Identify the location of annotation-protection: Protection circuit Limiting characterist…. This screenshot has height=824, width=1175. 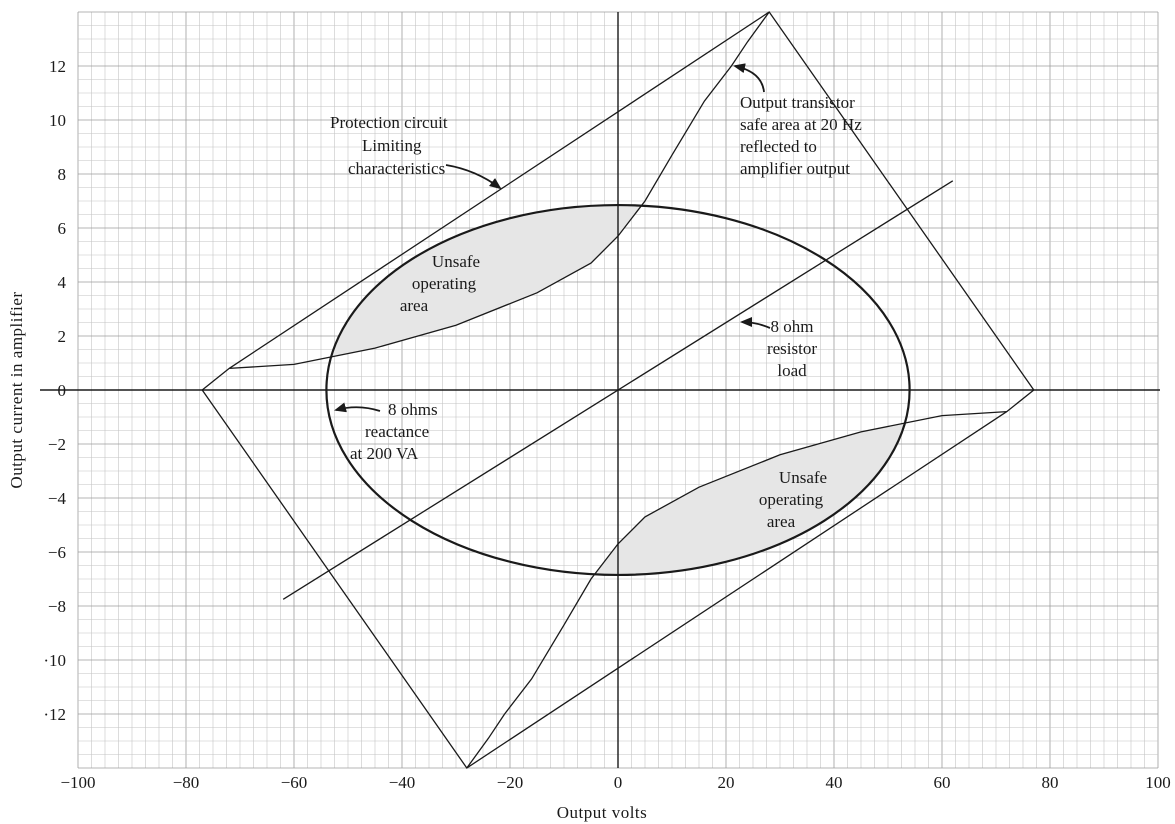
(416, 151).